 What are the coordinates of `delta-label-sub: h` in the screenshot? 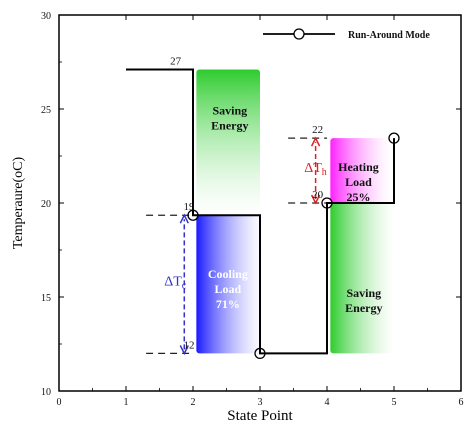 It's located at (324, 172).